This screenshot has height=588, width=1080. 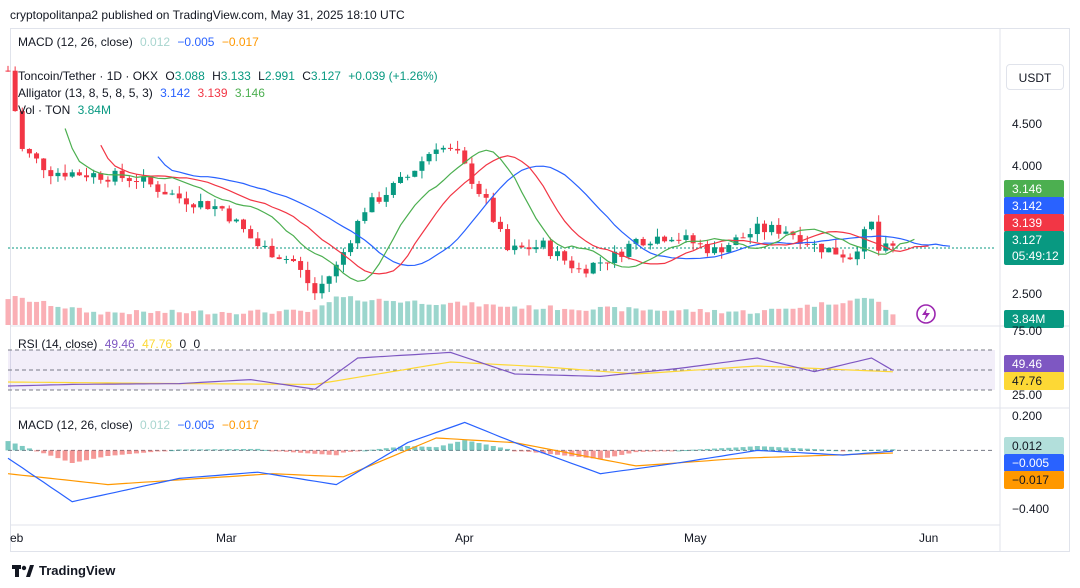 I want to click on alligator-label: Alligator (13, 8, 5, 8, 5, 3), so click(x=85, y=93).